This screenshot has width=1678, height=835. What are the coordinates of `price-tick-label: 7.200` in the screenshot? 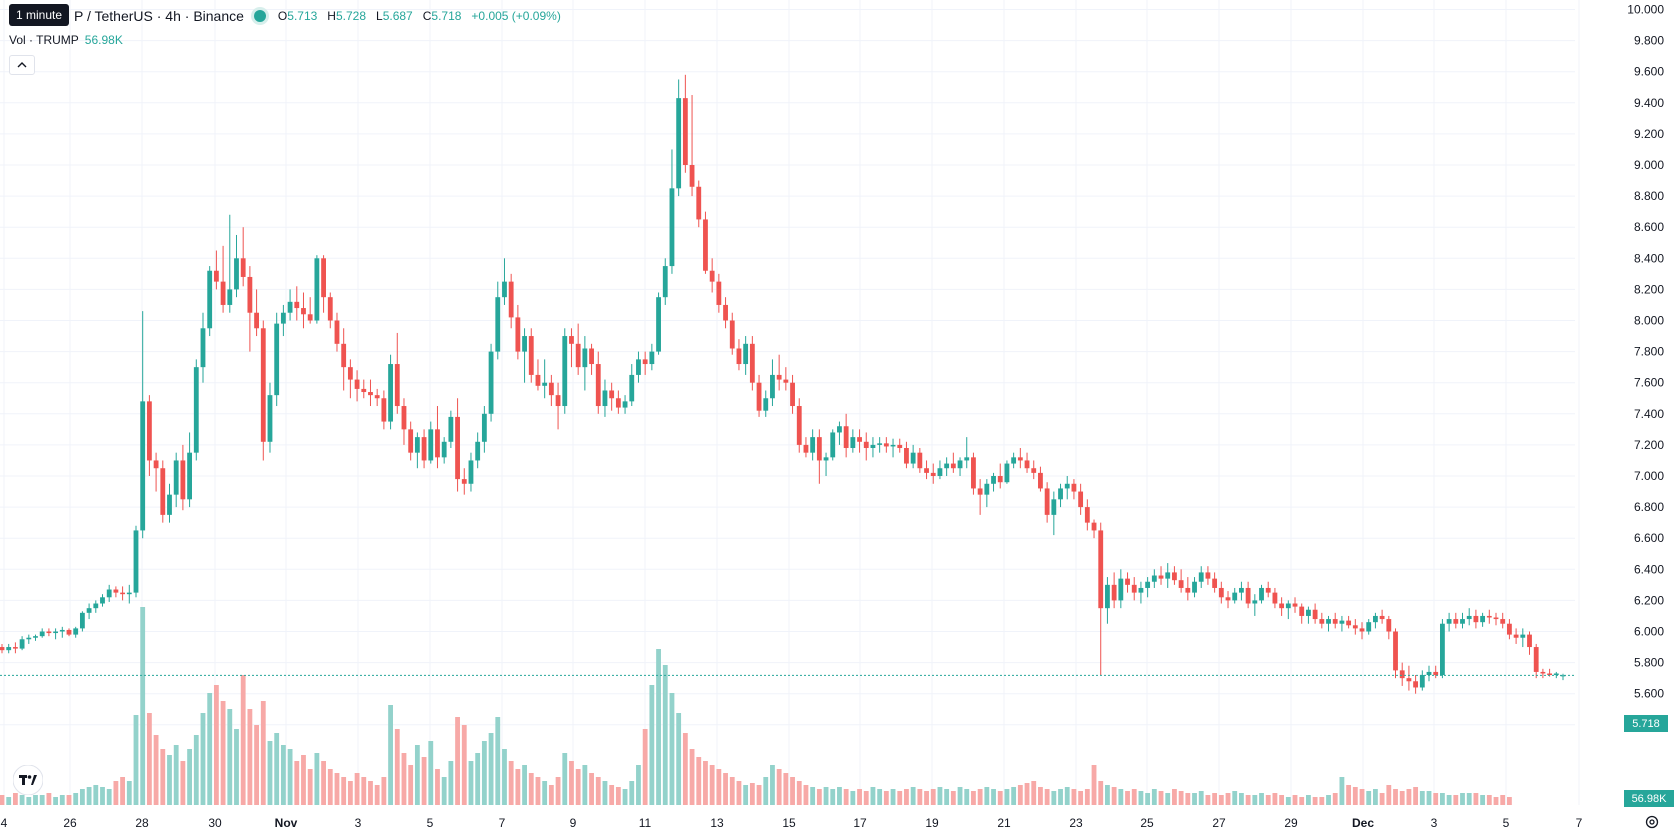 It's located at (1649, 445).